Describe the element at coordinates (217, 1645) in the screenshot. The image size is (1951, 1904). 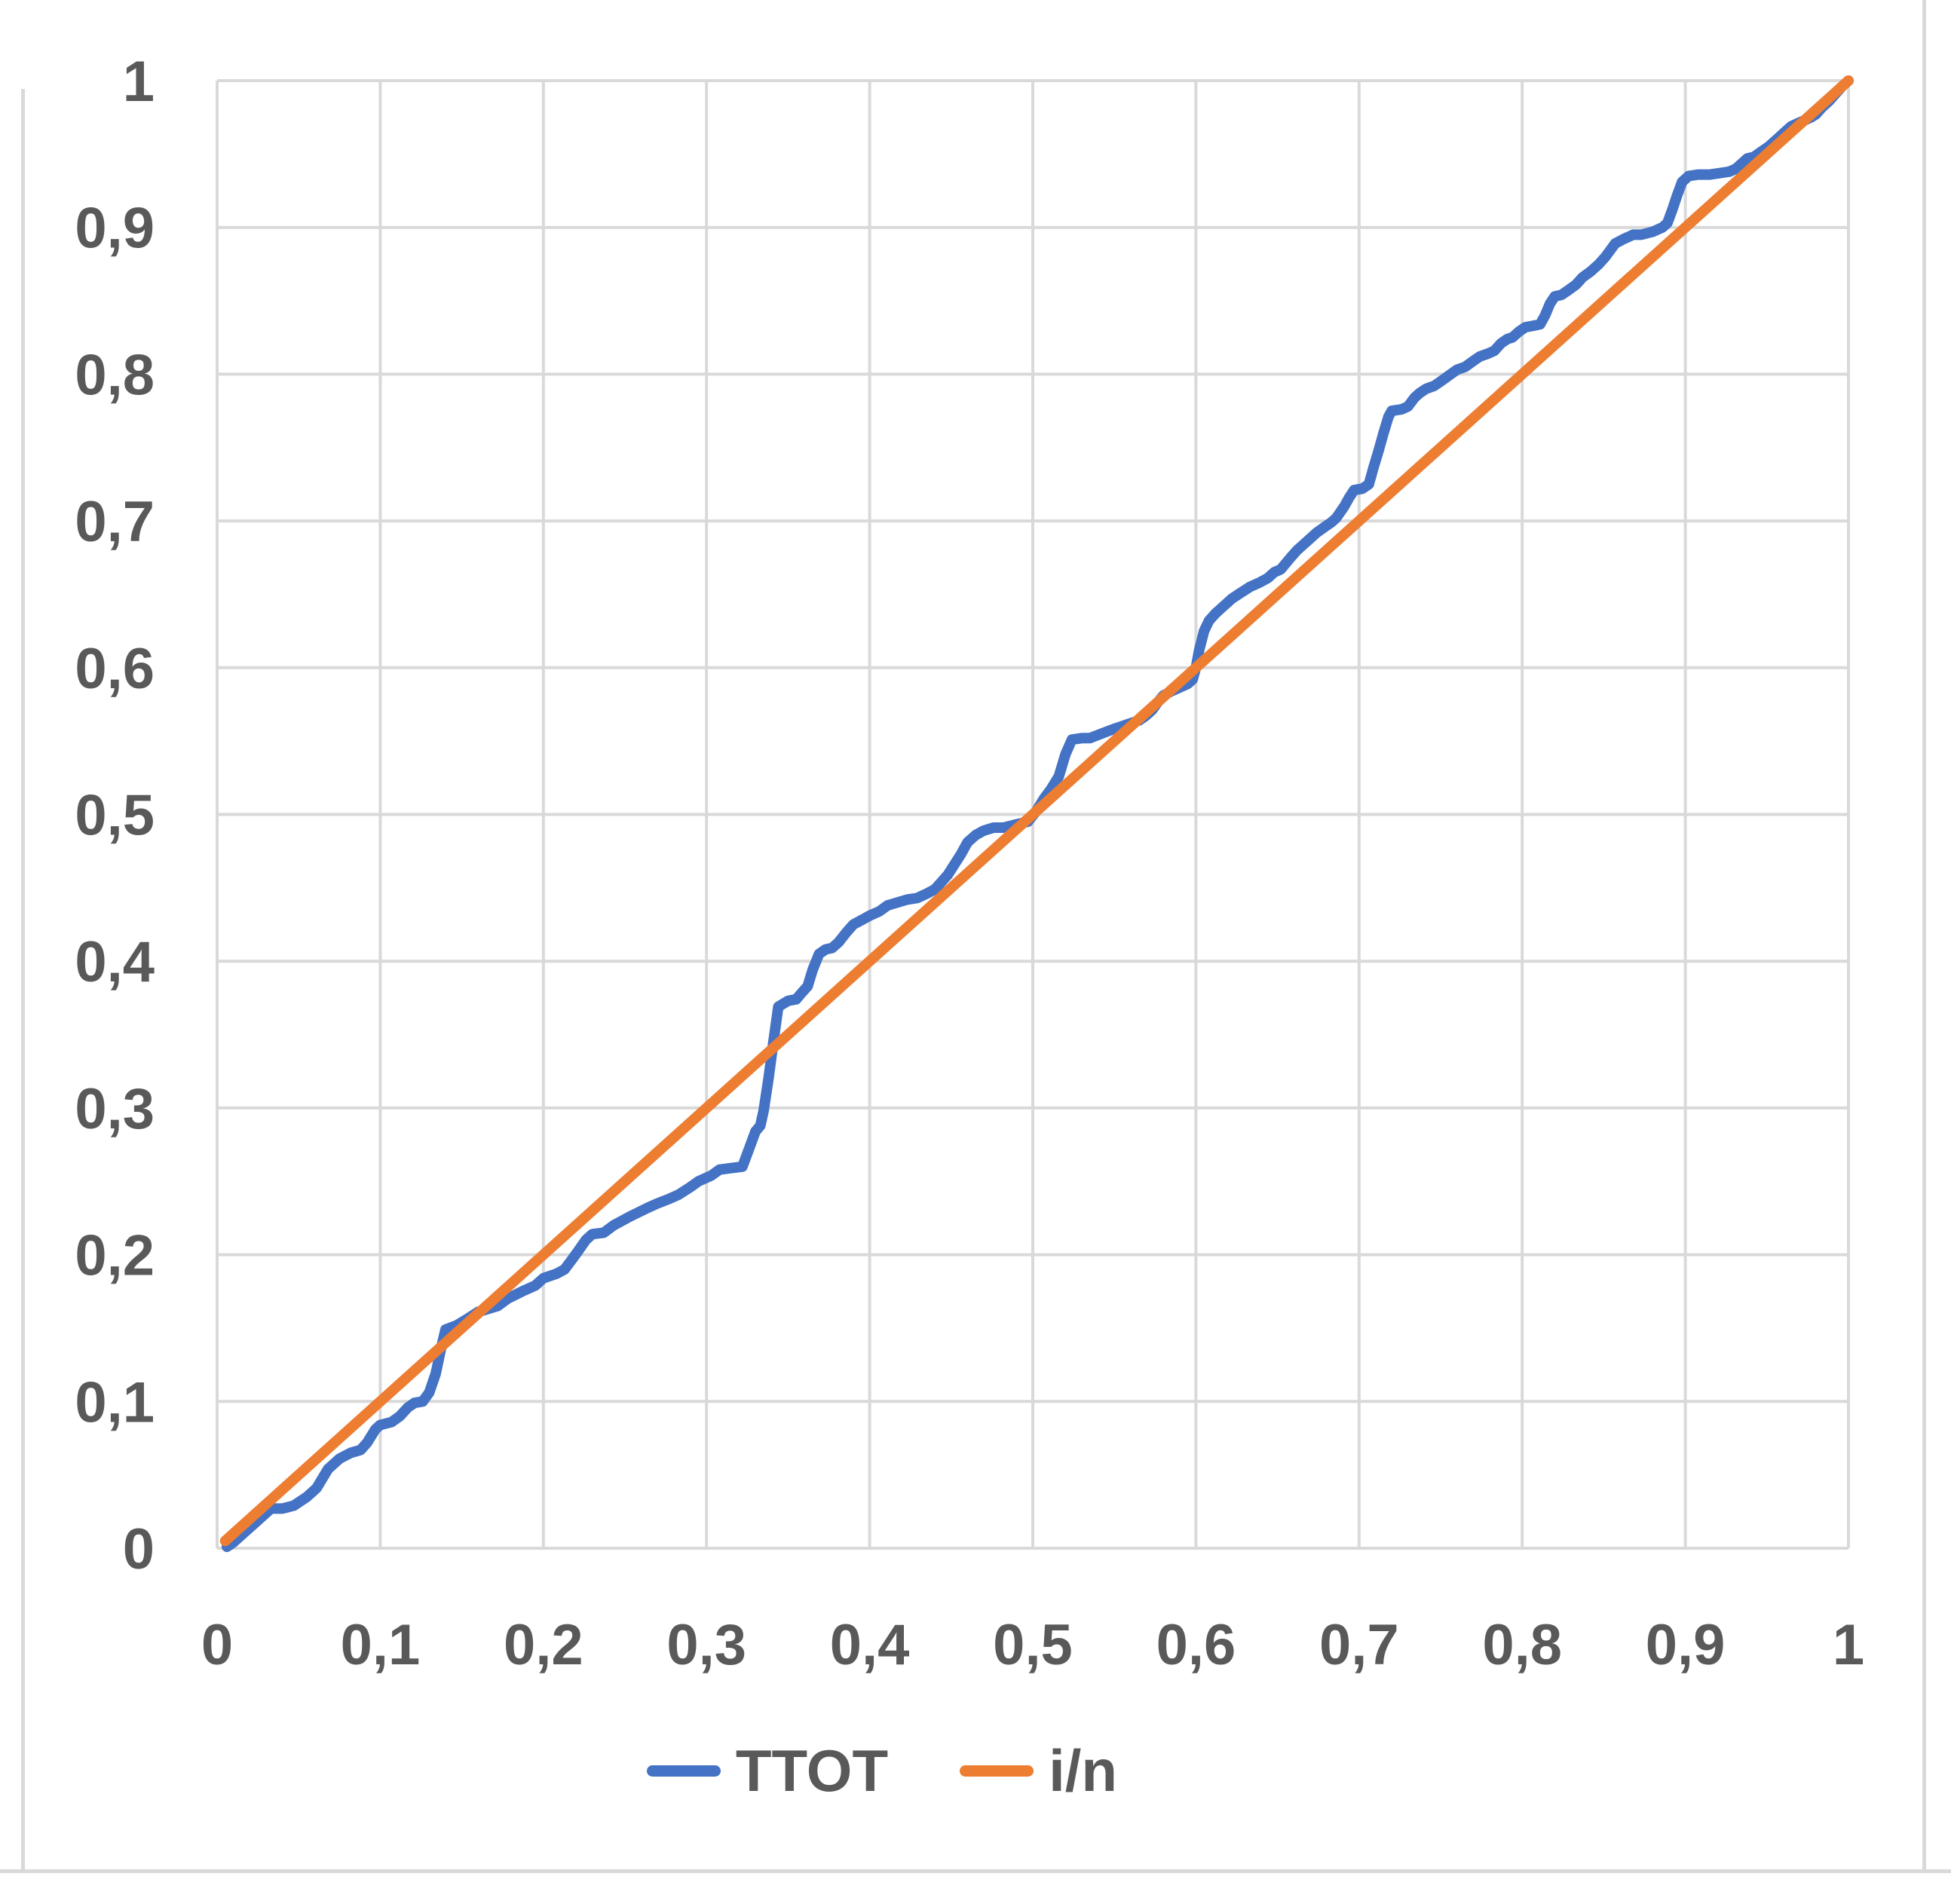
I see `x-axis-tick-label: 0` at that location.